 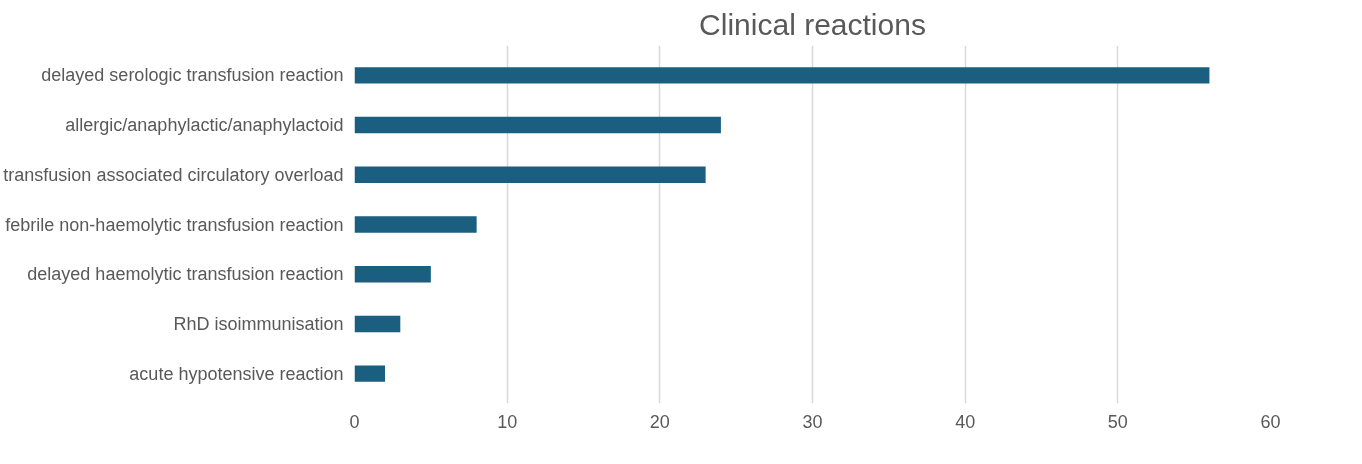 What do you see at coordinates (1117, 421) in the screenshot?
I see `x-tick-label: 50` at bounding box center [1117, 421].